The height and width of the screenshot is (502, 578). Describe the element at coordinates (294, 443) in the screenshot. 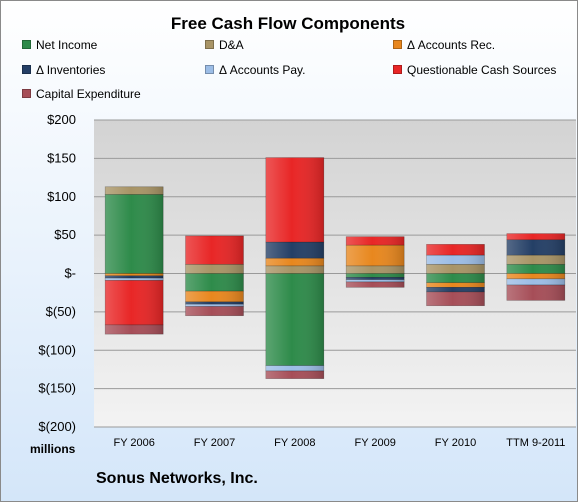

I see `x-tick-label: FY 2008` at that location.